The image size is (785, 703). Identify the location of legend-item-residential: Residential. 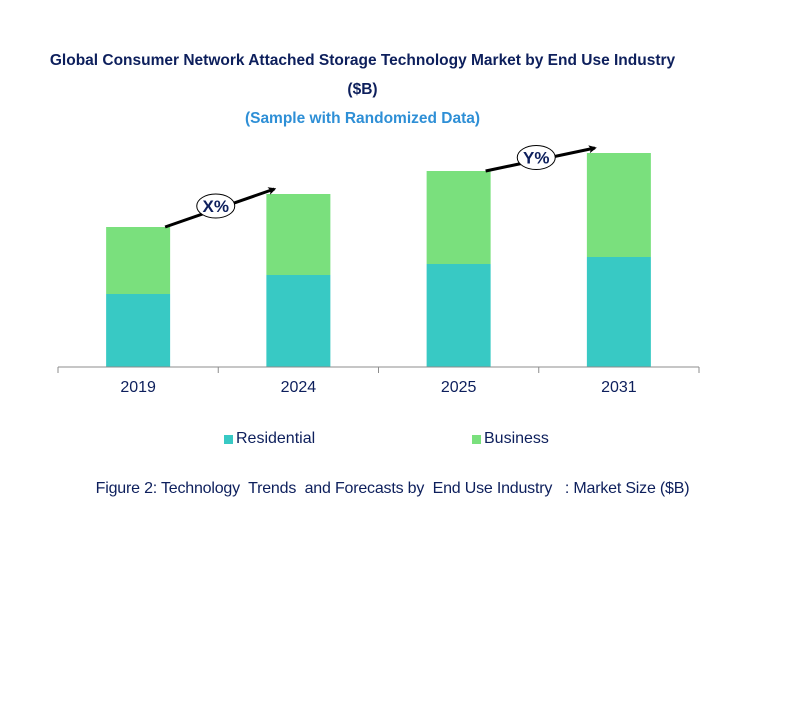
(269, 439).